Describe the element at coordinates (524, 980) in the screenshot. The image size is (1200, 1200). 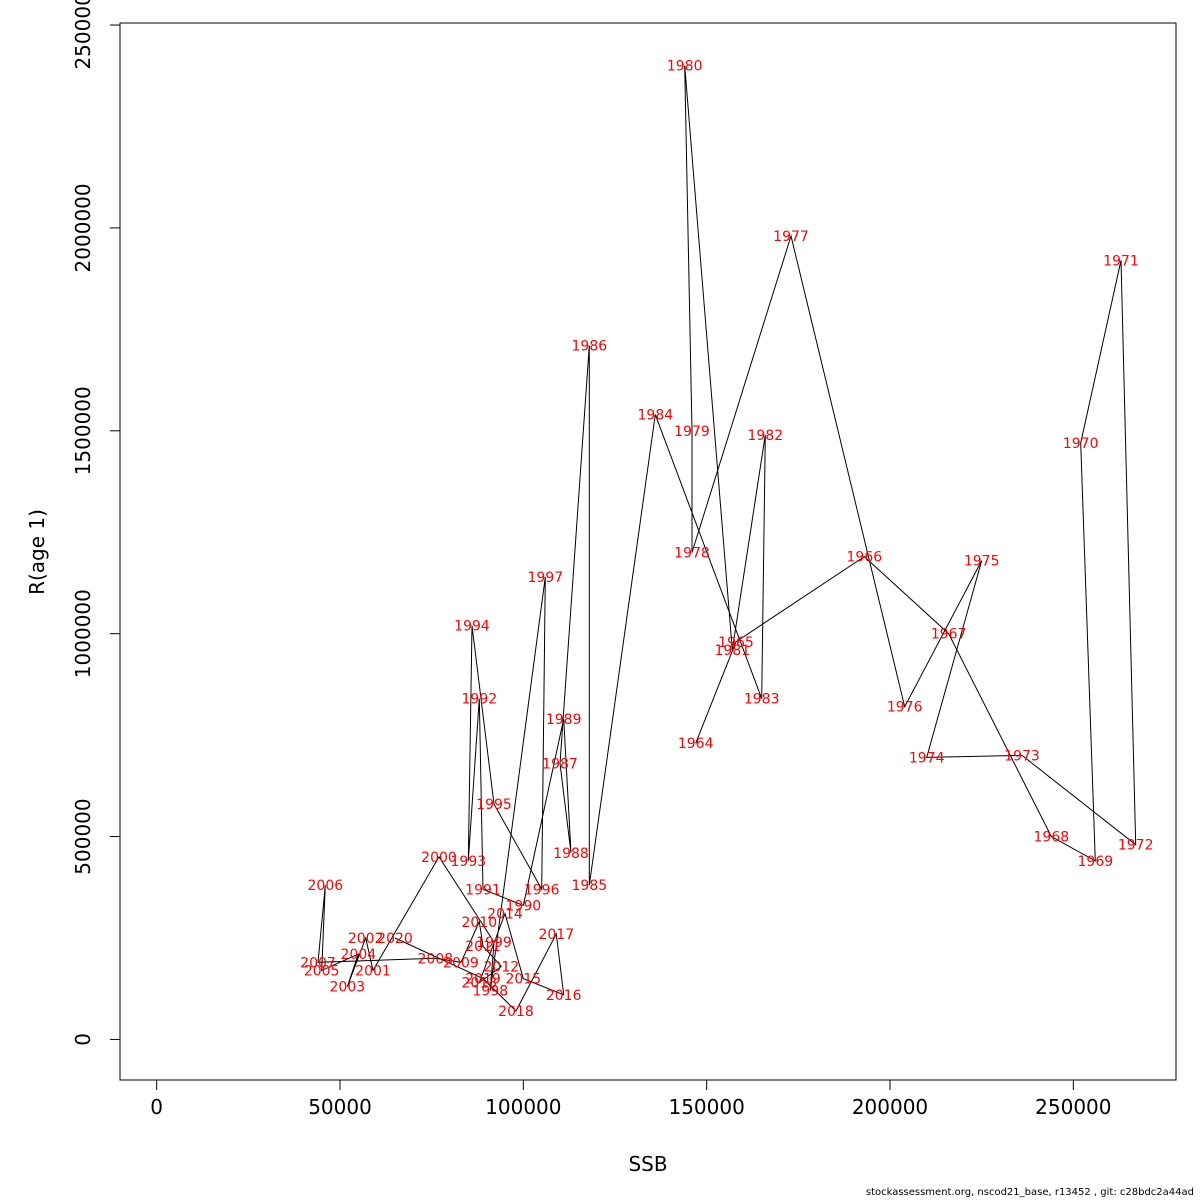
I see `point-label-2015: 2015` at that location.